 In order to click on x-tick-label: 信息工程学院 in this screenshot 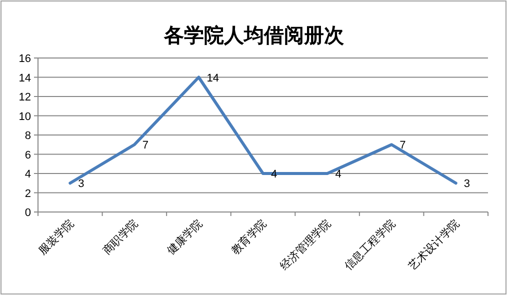, I will do `click(370, 244)`.